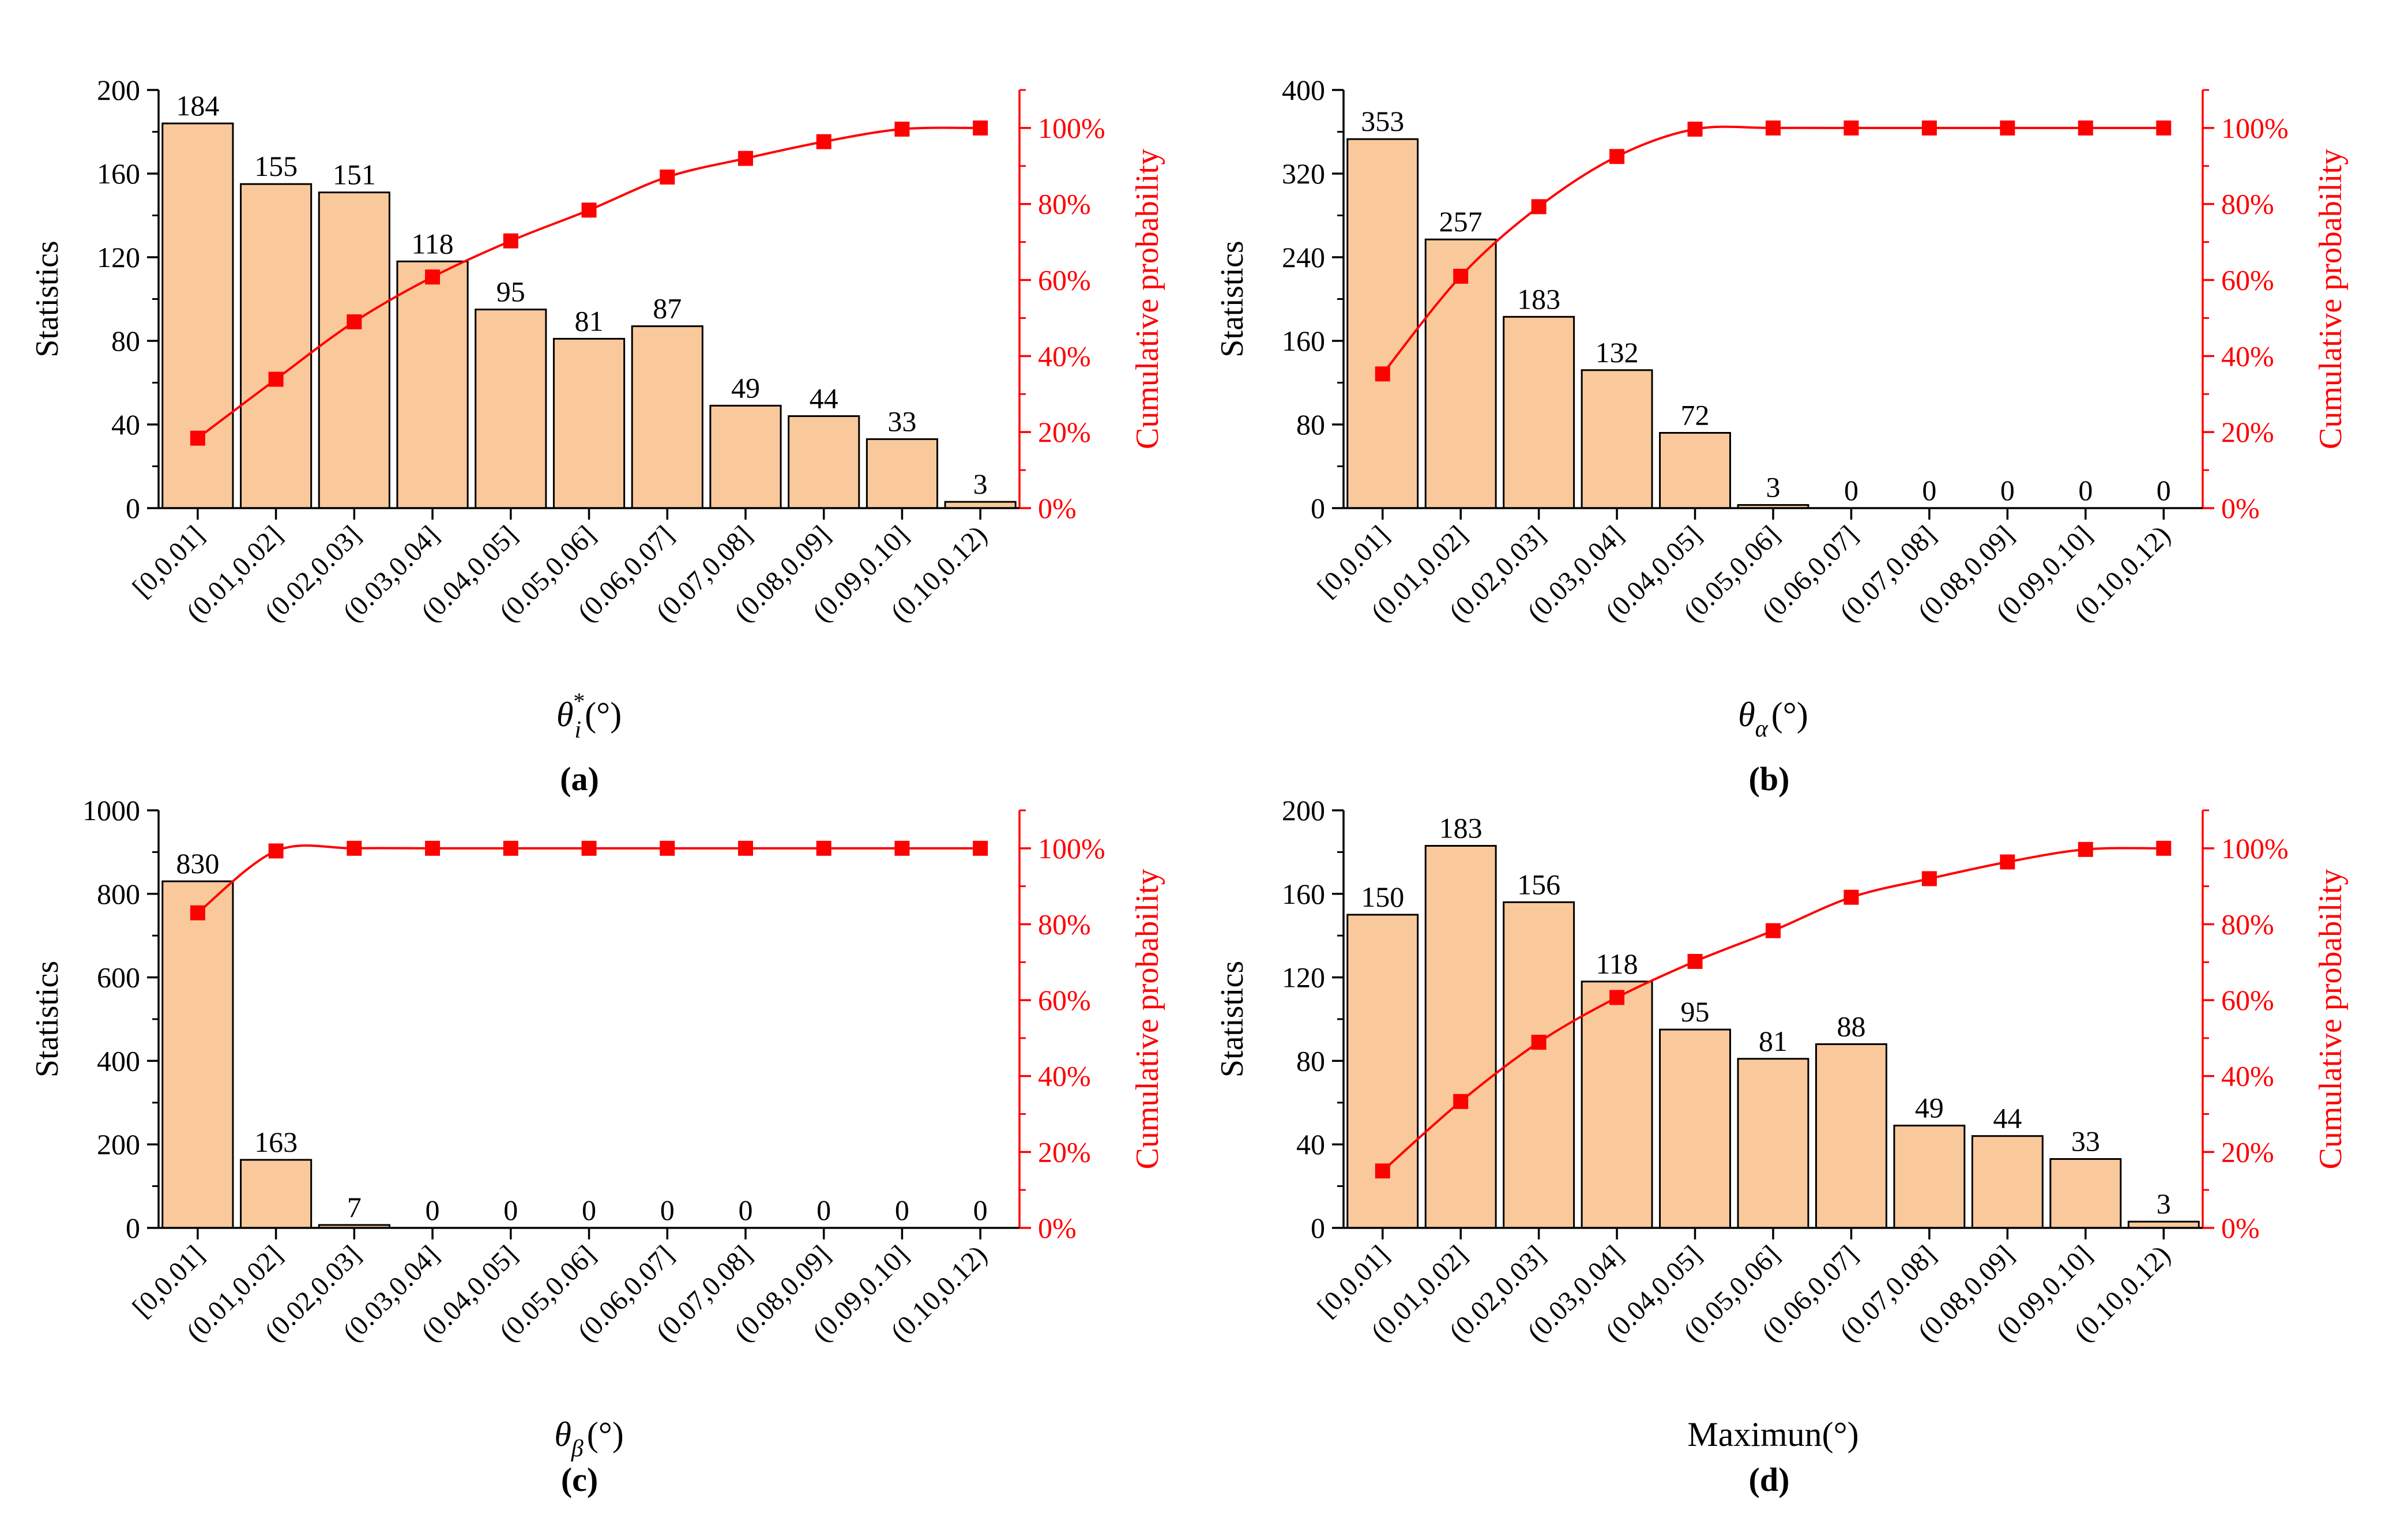 Image resolution: width=2408 pixels, height=1518 pixels. What do you see at coordinates (1382, 897) in the screenshot?
I see `bar-value-label: 150` at bounding box center [1382, 897].